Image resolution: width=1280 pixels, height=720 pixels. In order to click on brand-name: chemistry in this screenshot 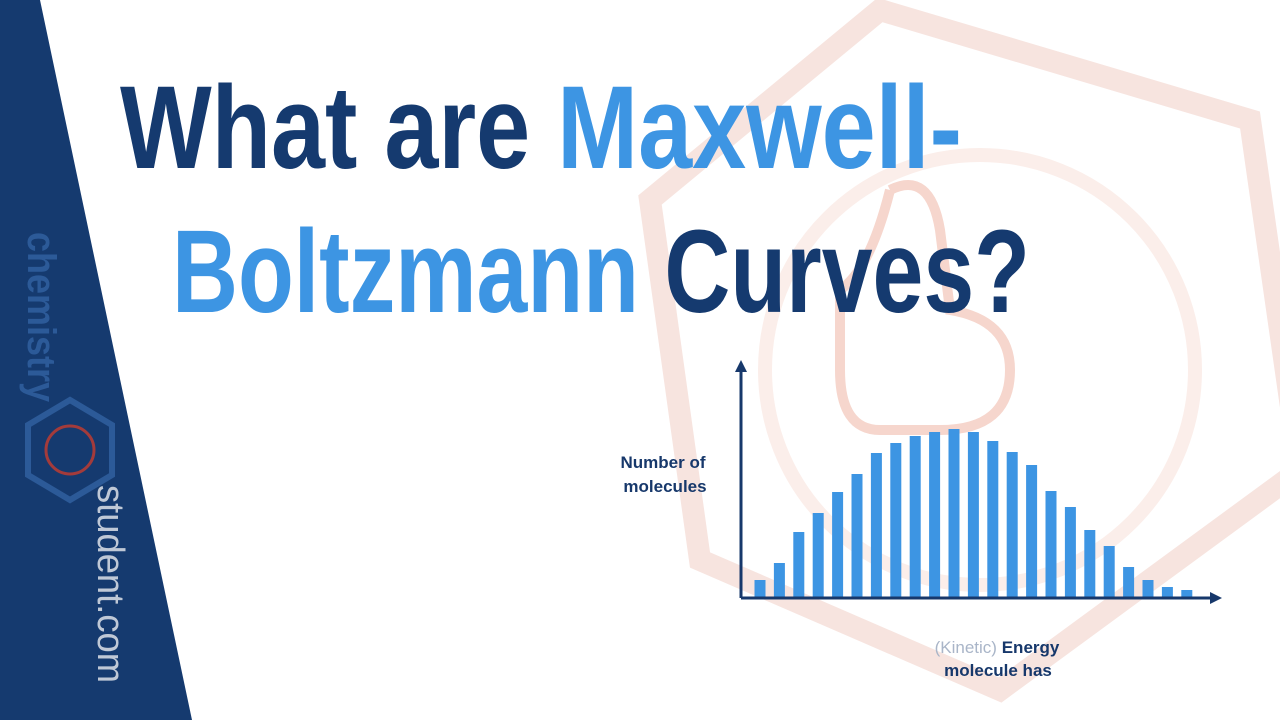, I will do `click(41, 317)`.